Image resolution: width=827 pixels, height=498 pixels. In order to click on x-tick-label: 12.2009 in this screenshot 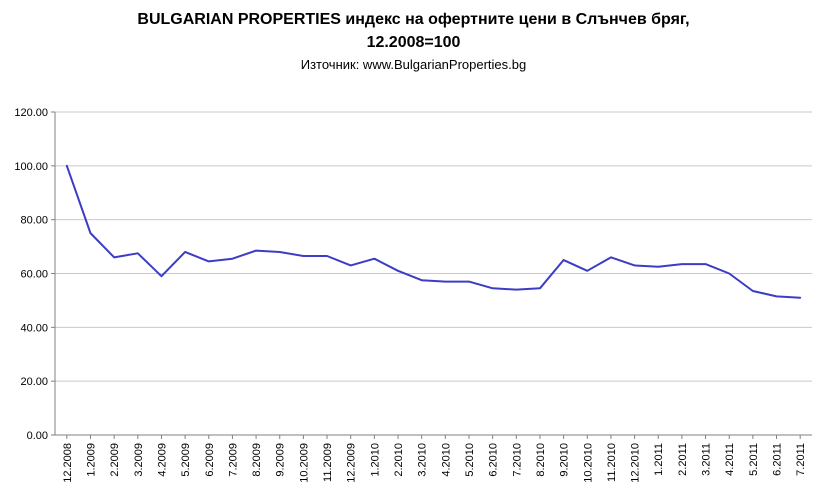, I will do `click(352, 463)`.